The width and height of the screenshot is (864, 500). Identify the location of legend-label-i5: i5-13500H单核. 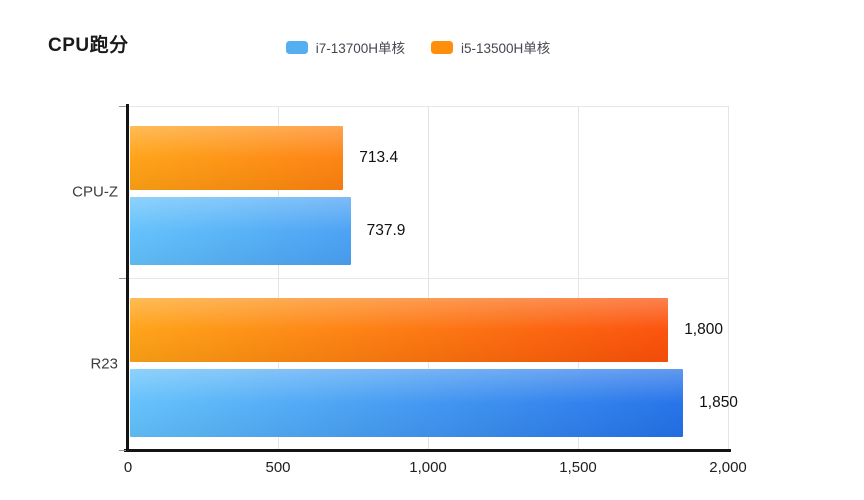
(506, 48).